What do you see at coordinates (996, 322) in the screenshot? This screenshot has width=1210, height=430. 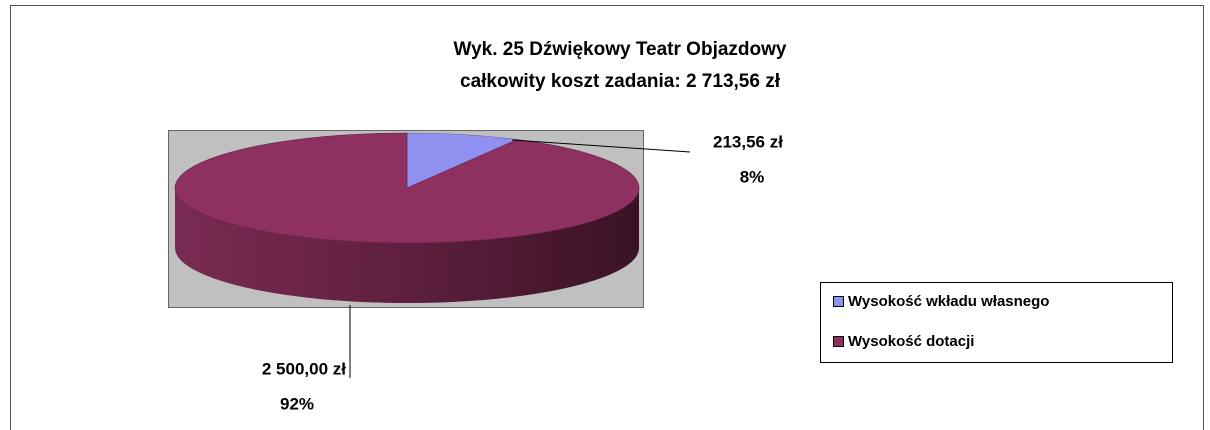 I see `legend` at bounding box center [996, 322].